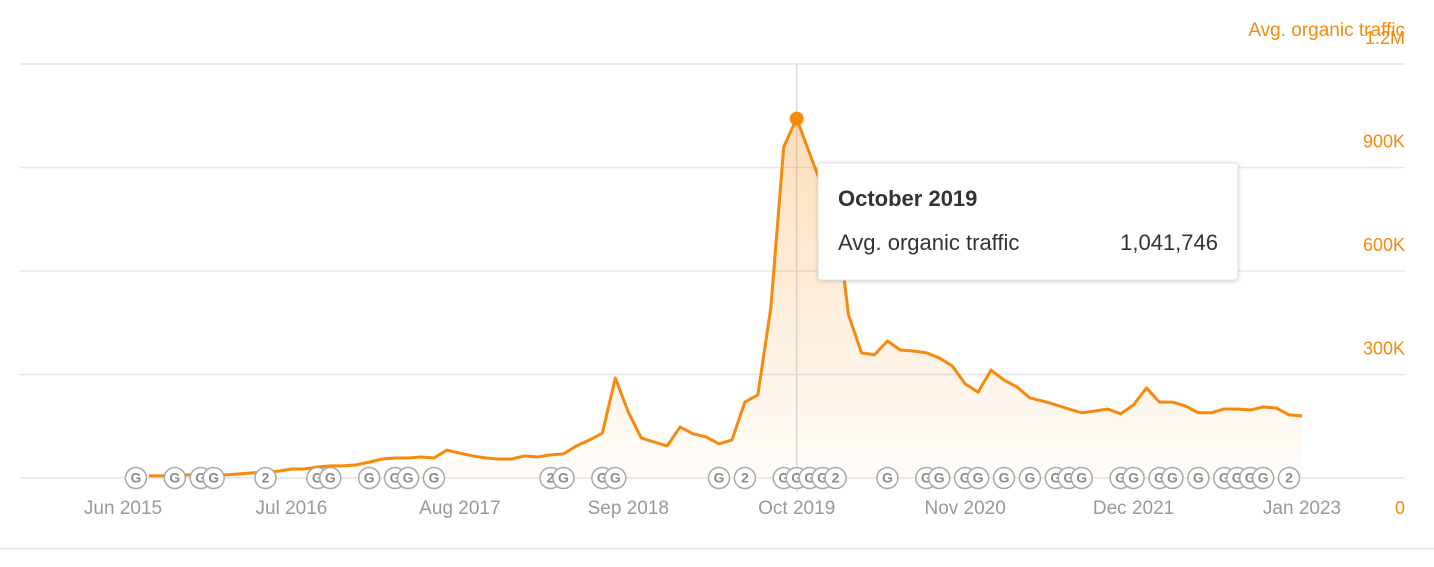 Image resolution: width=1434 pixels, height=567 pixels. I want to click on tooltip-box, so click(1028, 221).